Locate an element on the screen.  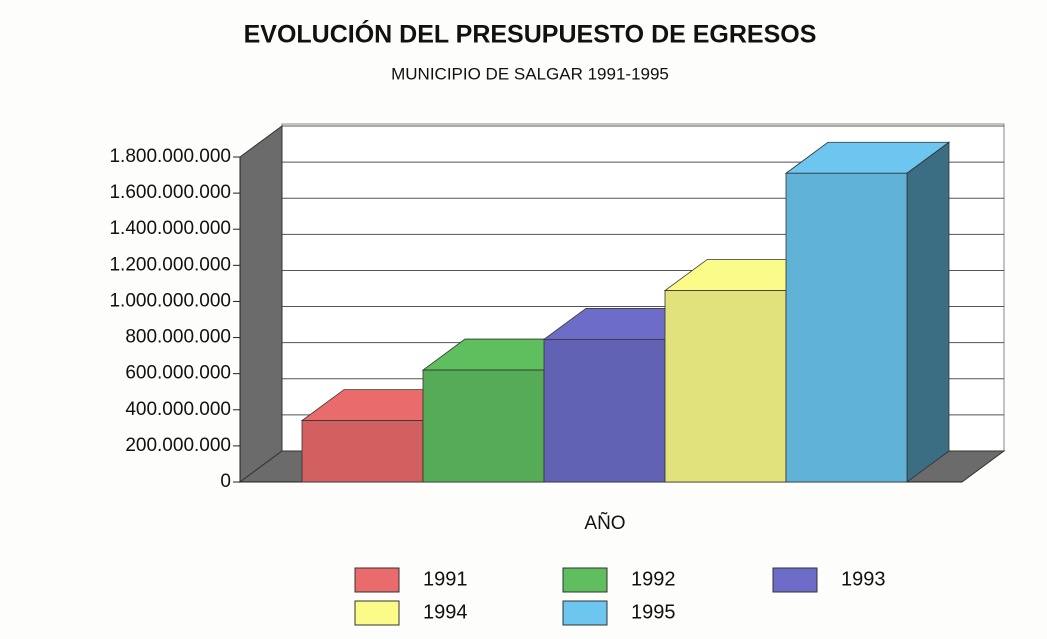
chart-title: EVOLUCIÓN DEL PRESUPUESTO DE EGRESOS is located at coordinates (530, 34).